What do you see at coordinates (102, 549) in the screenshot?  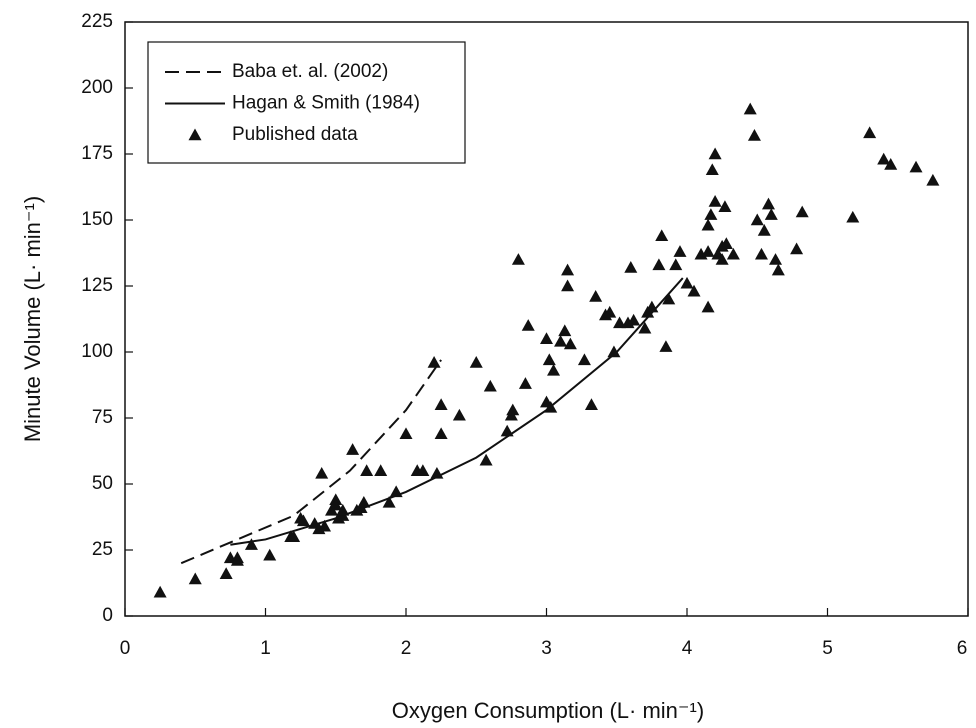 I see `y-tick-label: 25` at bounding box center [102, 549].